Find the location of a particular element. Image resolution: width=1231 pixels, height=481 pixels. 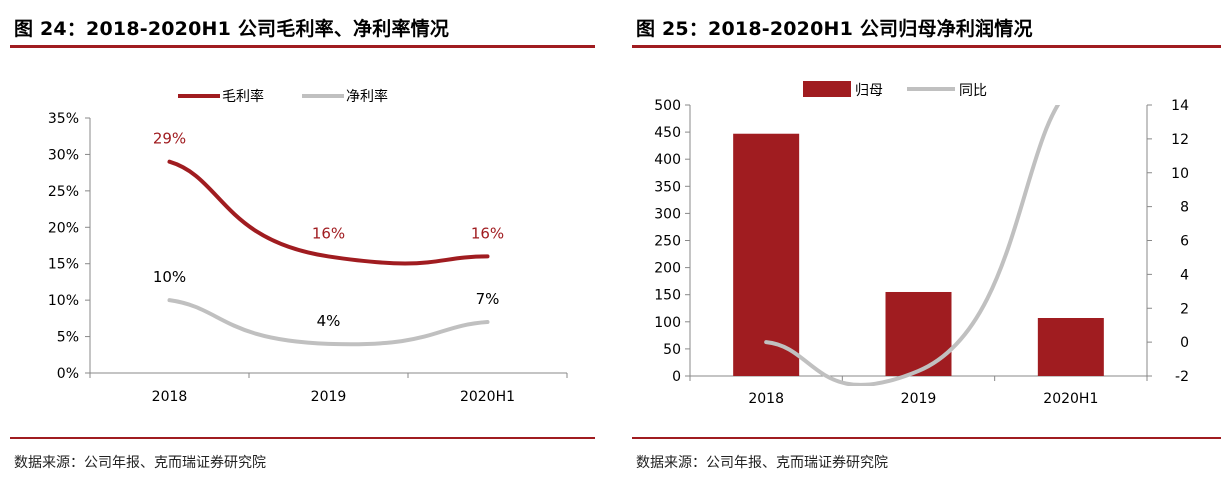

y-tick-label: 0 is located at coordinates (676, 377).